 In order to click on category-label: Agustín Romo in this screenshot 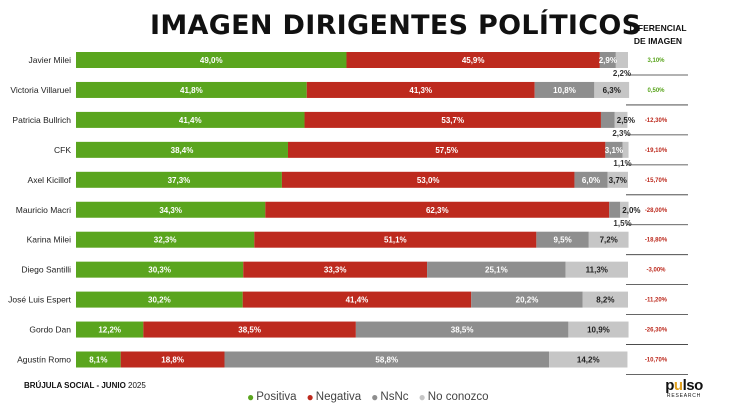, I will do `click(44, 360)`.